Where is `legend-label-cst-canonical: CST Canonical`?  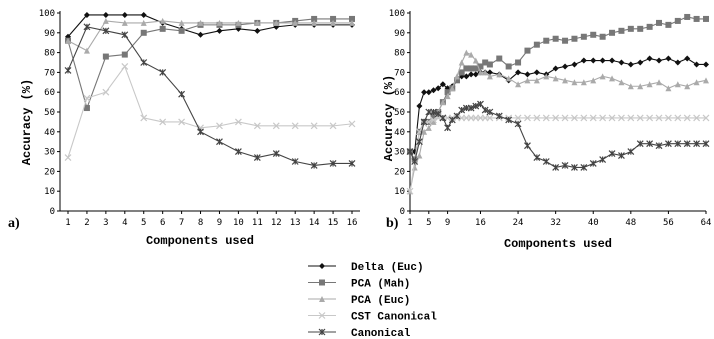
legend-label-cst-canonical: CST Canonical is located at coordinates (394, 318).